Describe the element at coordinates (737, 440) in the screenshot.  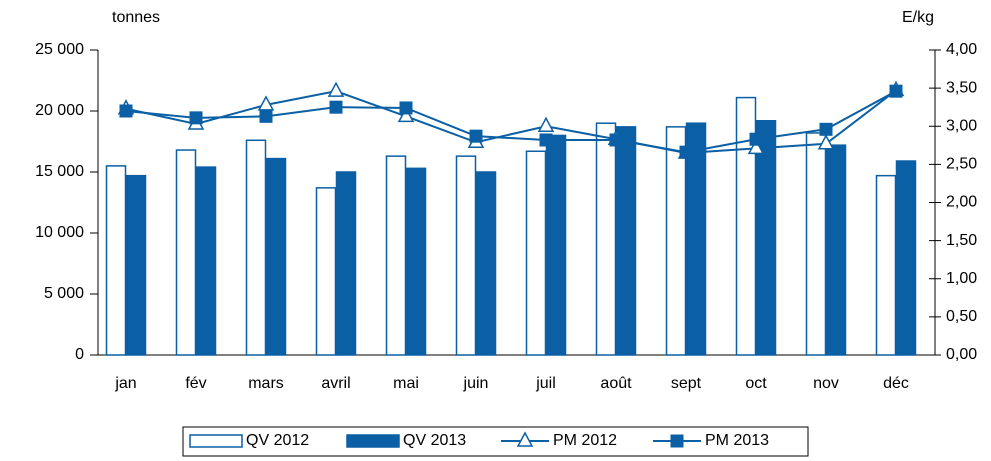
I see `legend-label: PM 2013` at that location.